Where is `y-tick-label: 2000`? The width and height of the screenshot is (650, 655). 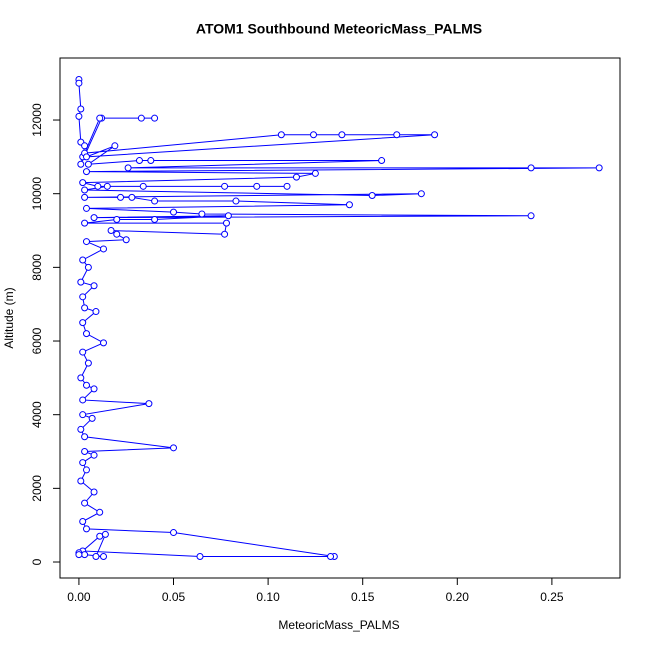 y-tick-label: 2000 is located at coordinates (37, 488).